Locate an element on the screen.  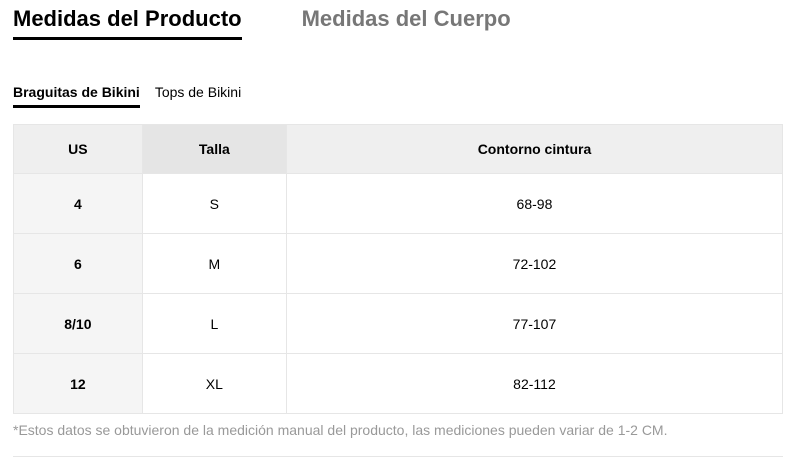
cell-waist: 82-112 is located at coordinates (534, 383).